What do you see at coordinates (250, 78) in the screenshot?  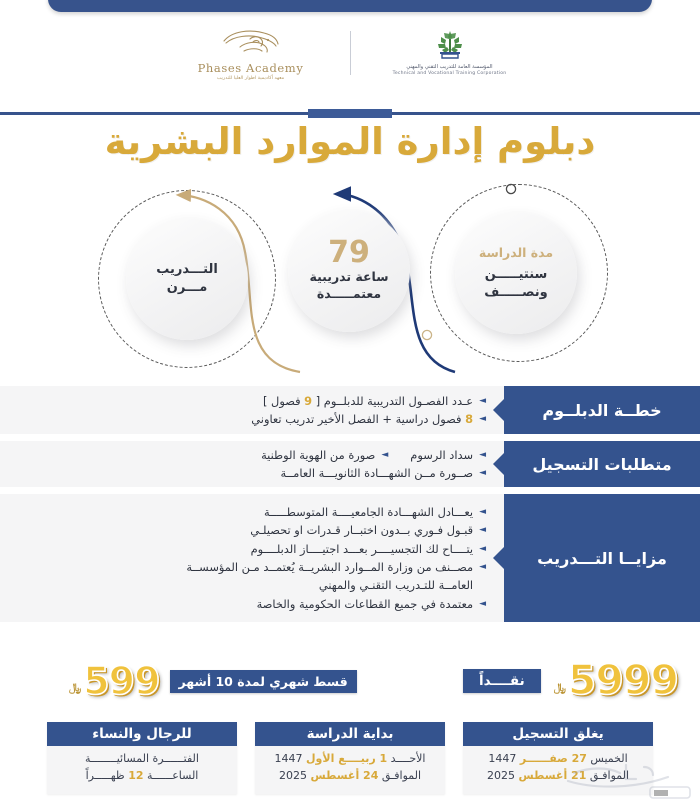 I see `phases-academy-caption-ar: معهد أكاديمية اطوار العليا للتدريب` at bounding box center [250, 78].